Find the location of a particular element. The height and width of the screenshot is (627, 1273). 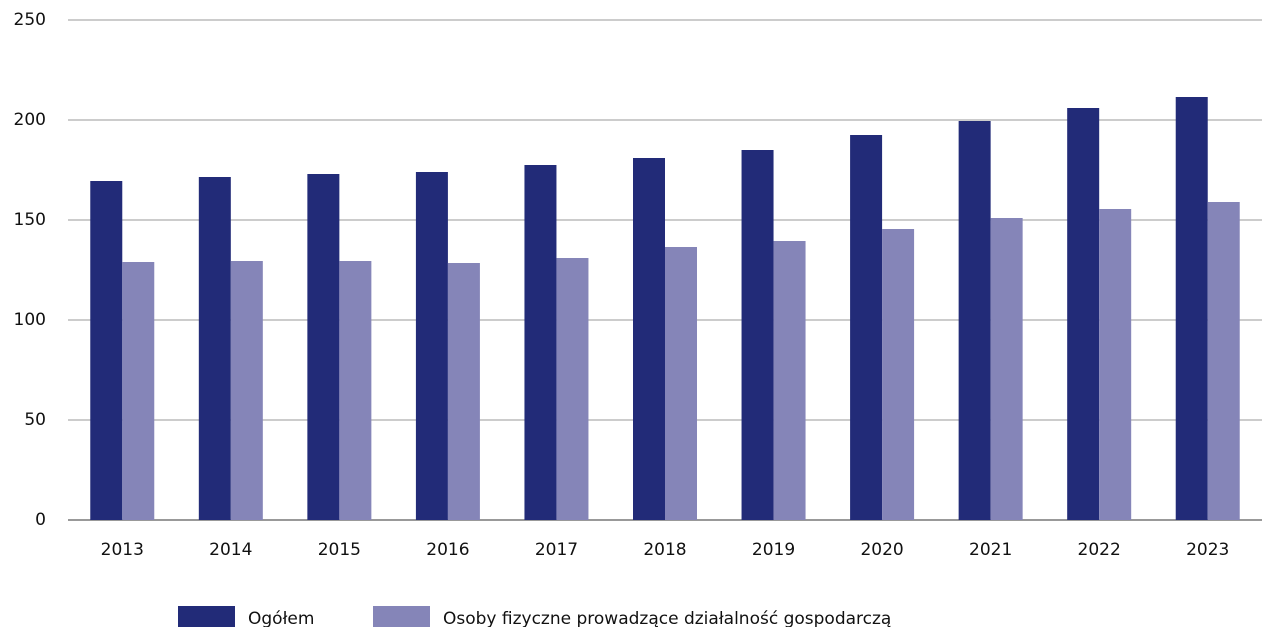

x-tick-label: 2023 is located at coordinates (1207, 550).